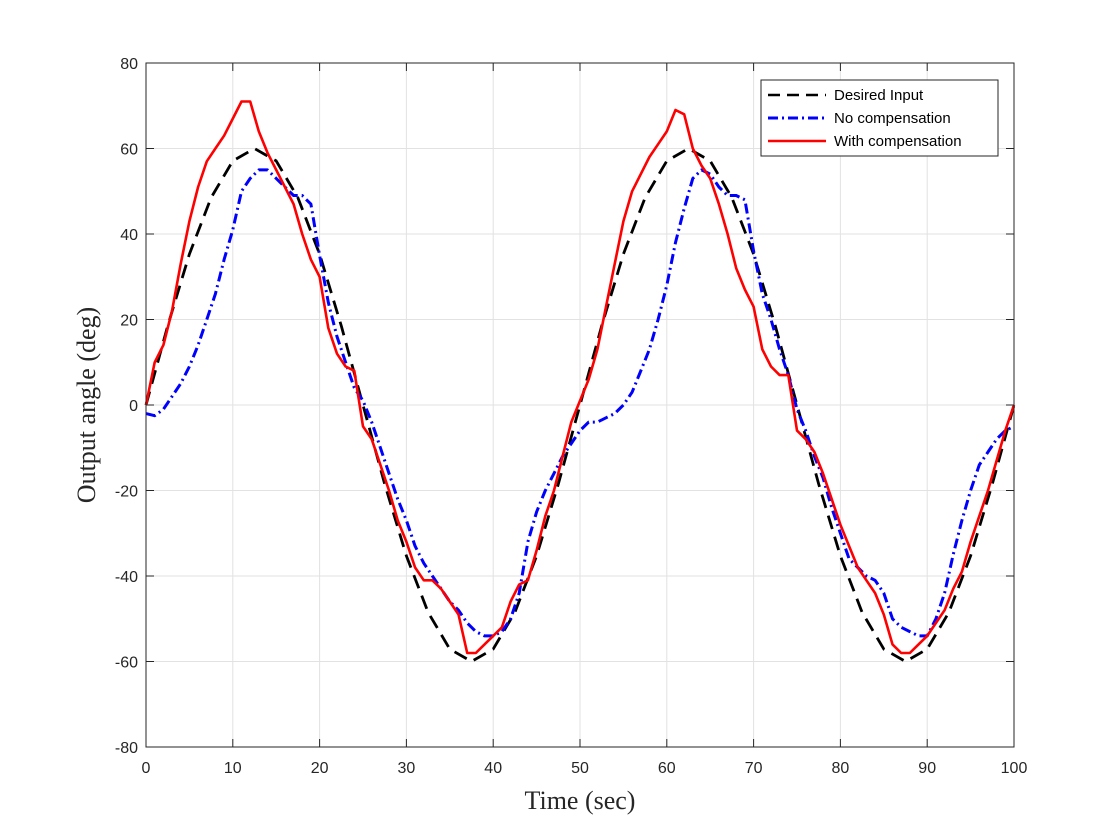  I want to click on x-tick-label: 10, so click(233, 768).